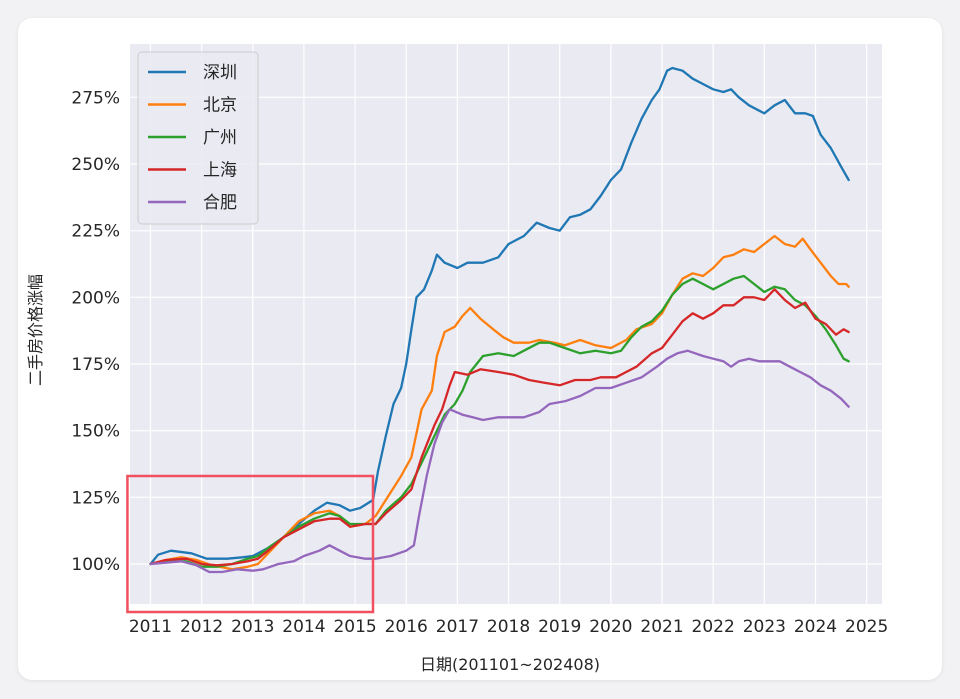  I want to click on x-tick-label: 2022, so click(713, 627).